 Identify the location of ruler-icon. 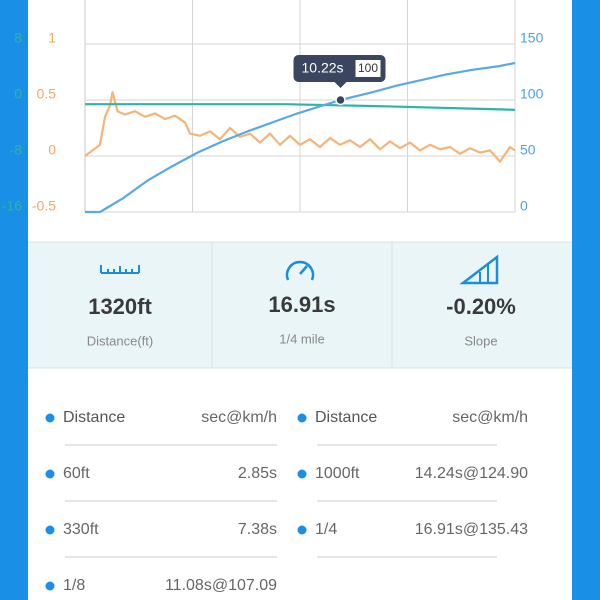
(120, 269).